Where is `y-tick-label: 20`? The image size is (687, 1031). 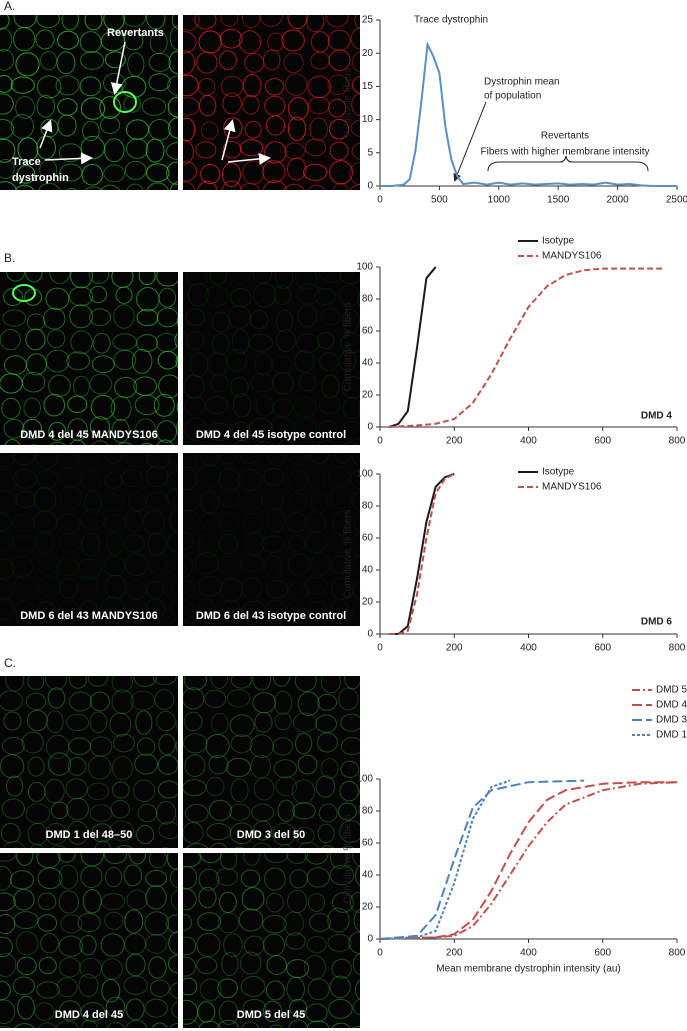 y-tick-label: 20 is located at coordinates (368, 907).